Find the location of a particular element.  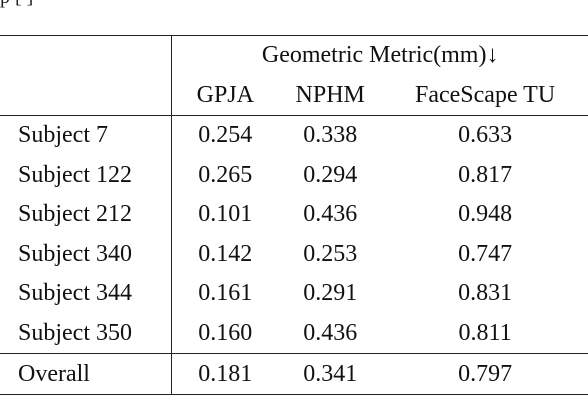

cell-gpja: 0.254 is located at coordinates (225, 135).